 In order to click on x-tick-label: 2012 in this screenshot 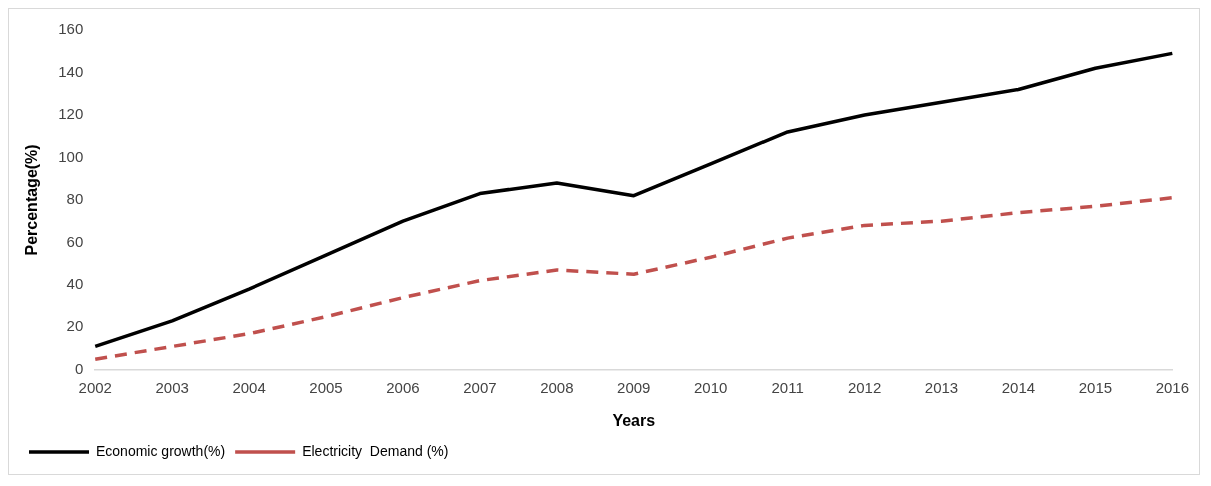, I will do `click(864, 387)`.